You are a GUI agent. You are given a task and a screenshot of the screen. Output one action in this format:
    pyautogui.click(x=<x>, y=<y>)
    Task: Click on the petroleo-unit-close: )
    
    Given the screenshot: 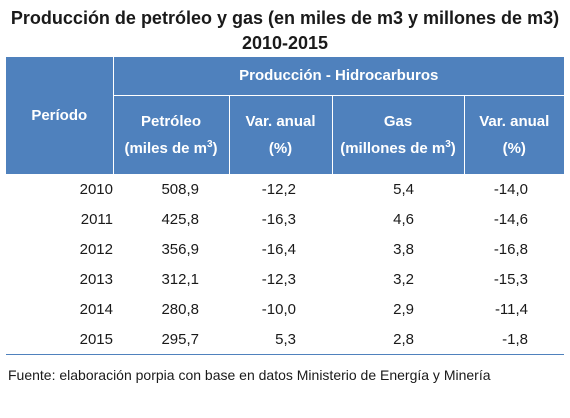 What is the action you would take?
    pyautogui.click(x=215, y=148)
    